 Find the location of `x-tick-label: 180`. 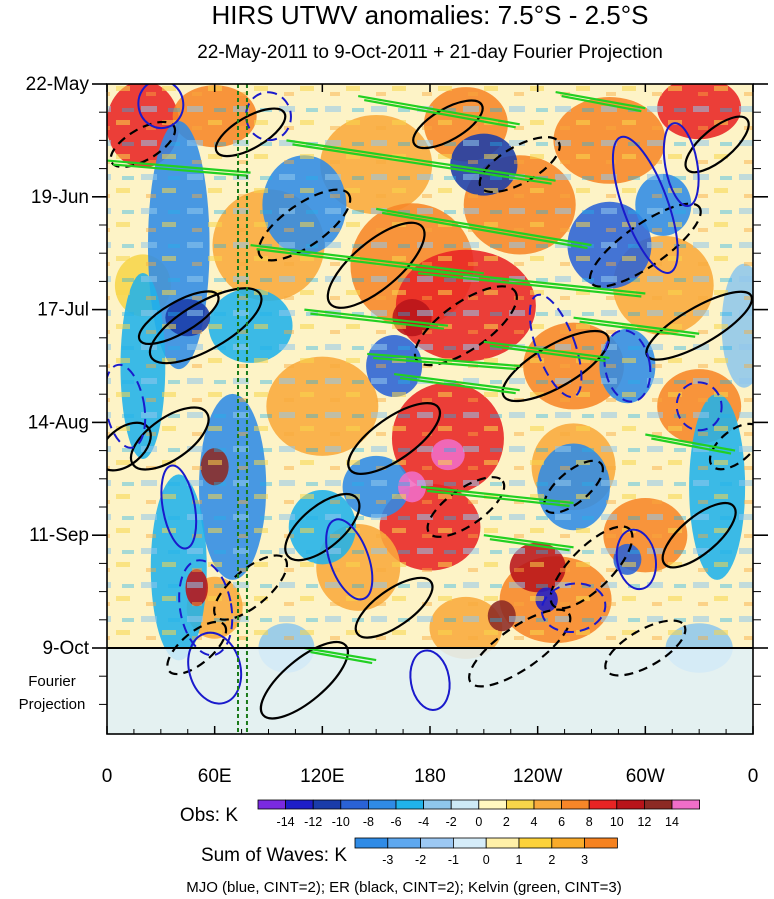

x-tick-label: 180 is located at coordinates (430, 776).